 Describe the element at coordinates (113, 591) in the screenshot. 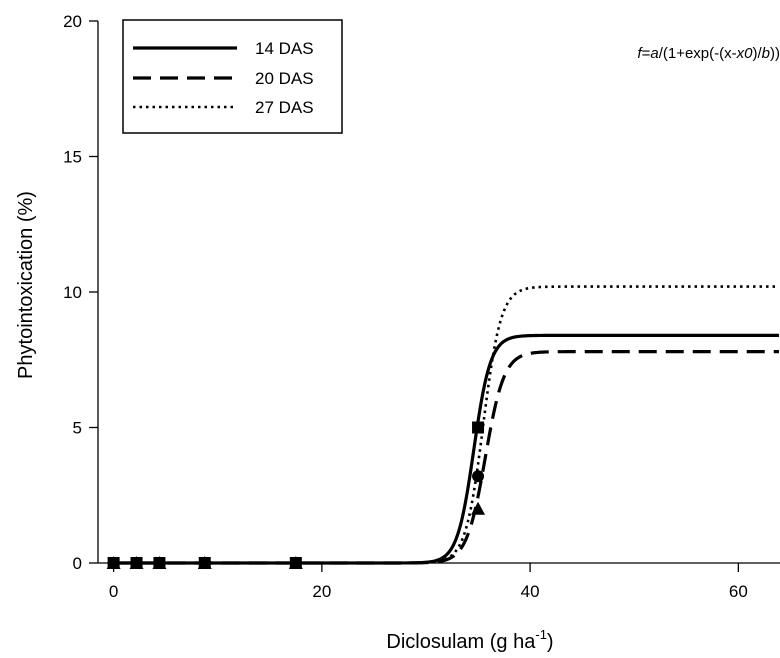

I see `x-tick-label: 0` at that location.